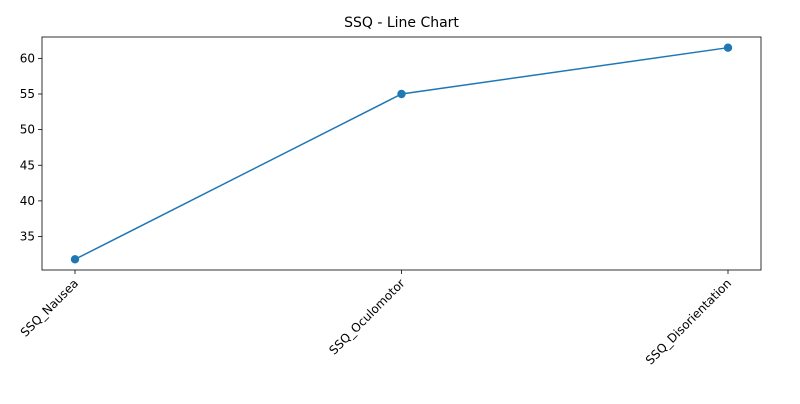 The image size is (800, 404). I want to click on y-tick-label: 40, so click(27, 201).